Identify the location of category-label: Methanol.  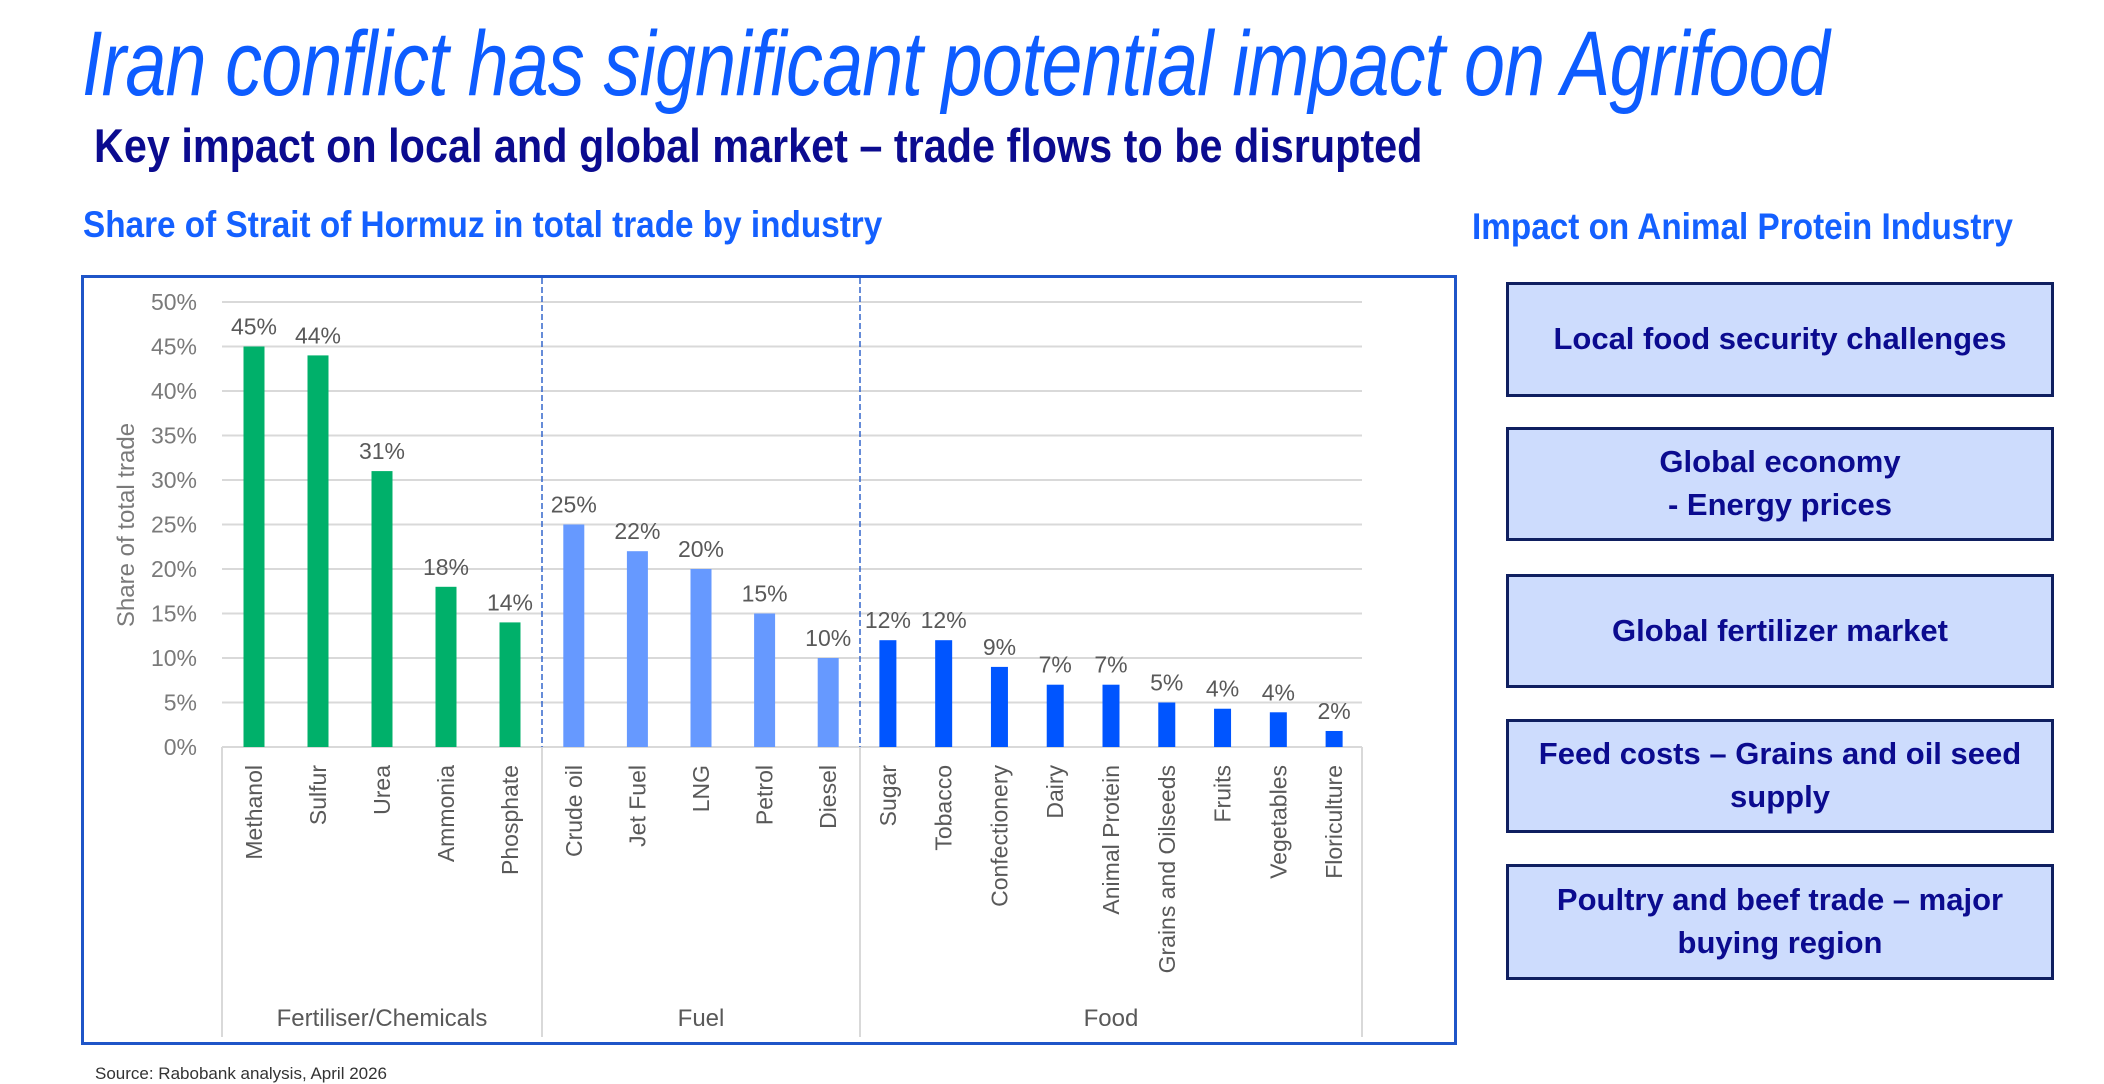
(254, 812).